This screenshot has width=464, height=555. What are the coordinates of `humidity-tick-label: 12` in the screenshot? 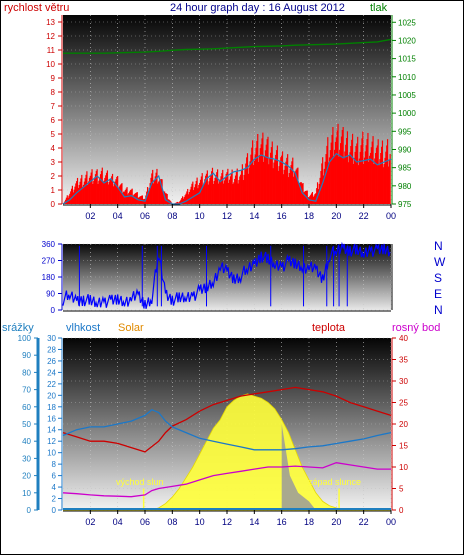 It's located at (51, 441).